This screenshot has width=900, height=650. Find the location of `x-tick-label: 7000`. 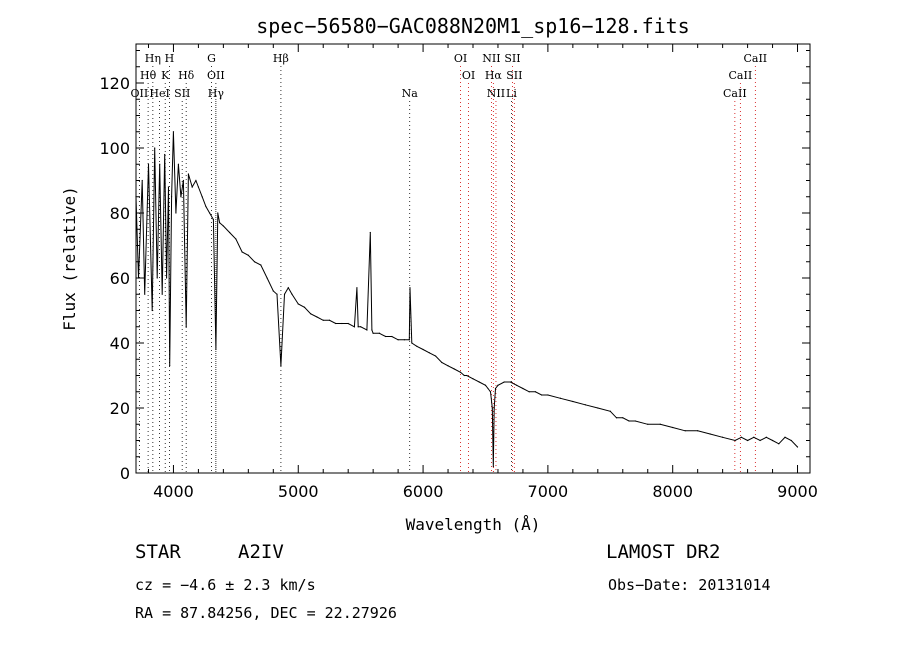

x-tick-label: 7000 is located at coordinates (548, 491).